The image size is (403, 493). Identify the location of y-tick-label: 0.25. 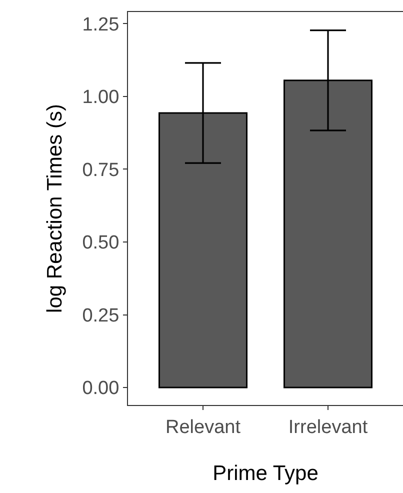
(101, 315).